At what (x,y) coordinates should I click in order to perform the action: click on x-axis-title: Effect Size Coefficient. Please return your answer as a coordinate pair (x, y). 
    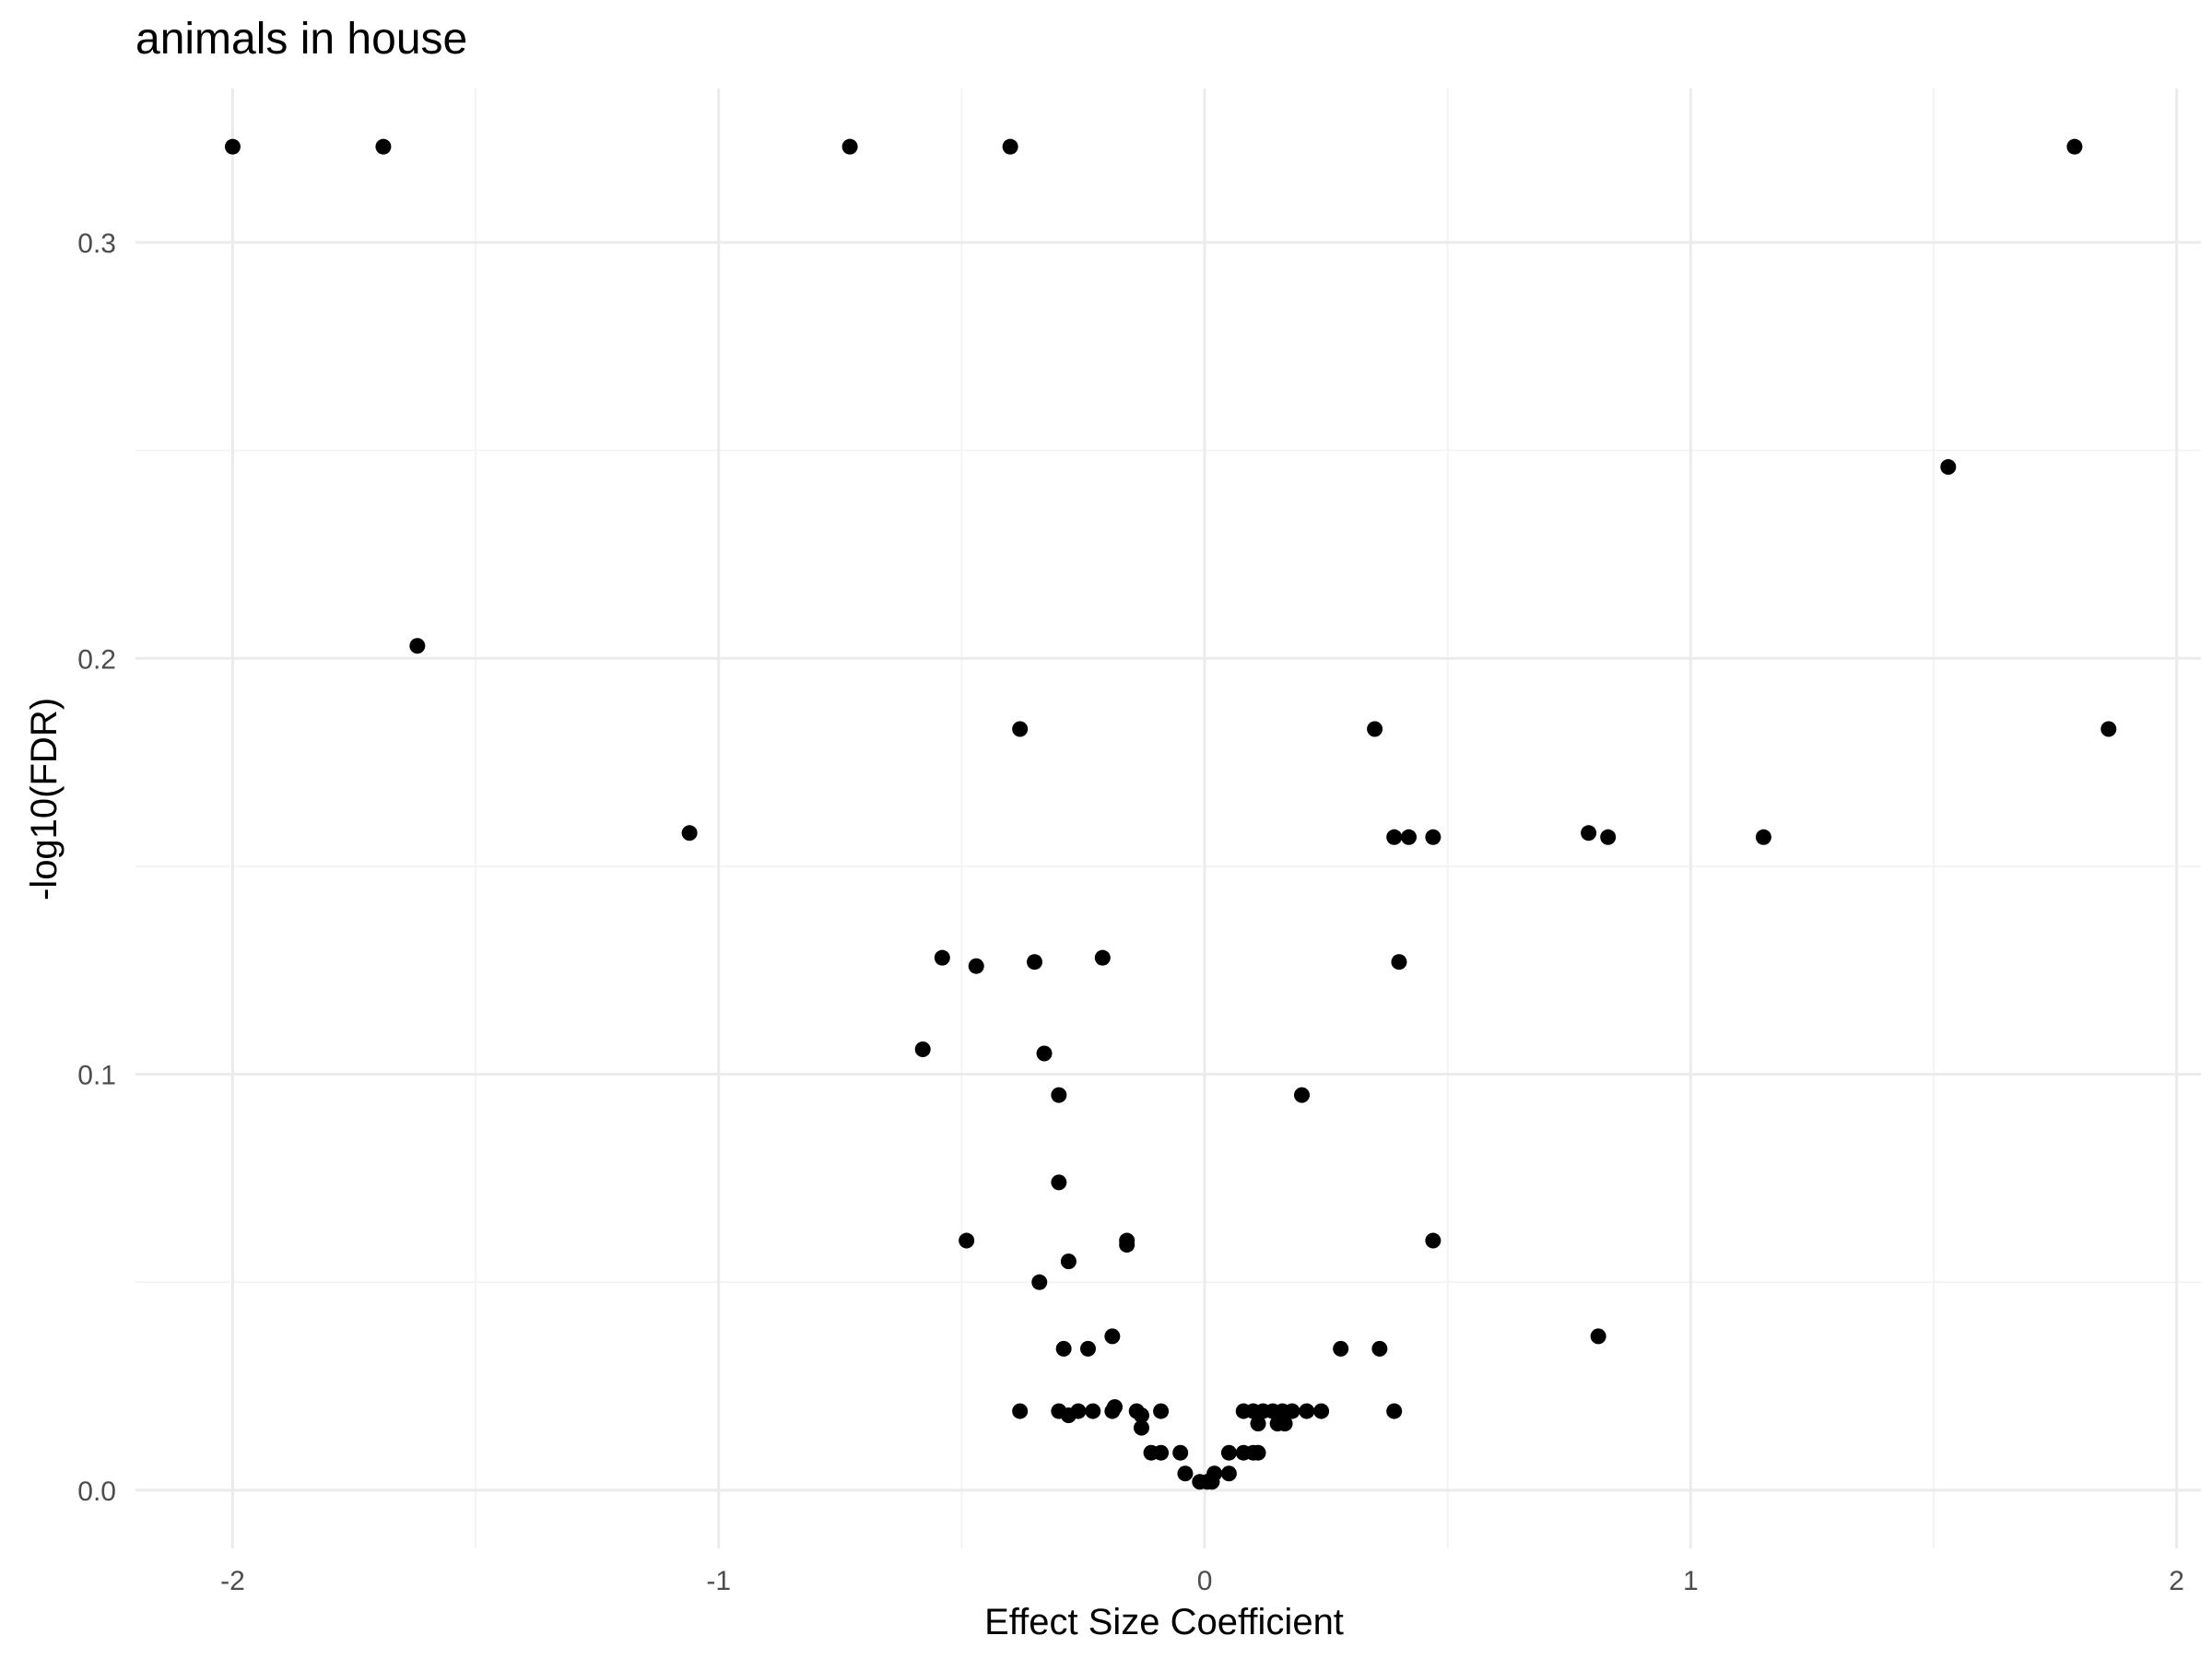
    Looking at the image, I should click on (1164, 1622).